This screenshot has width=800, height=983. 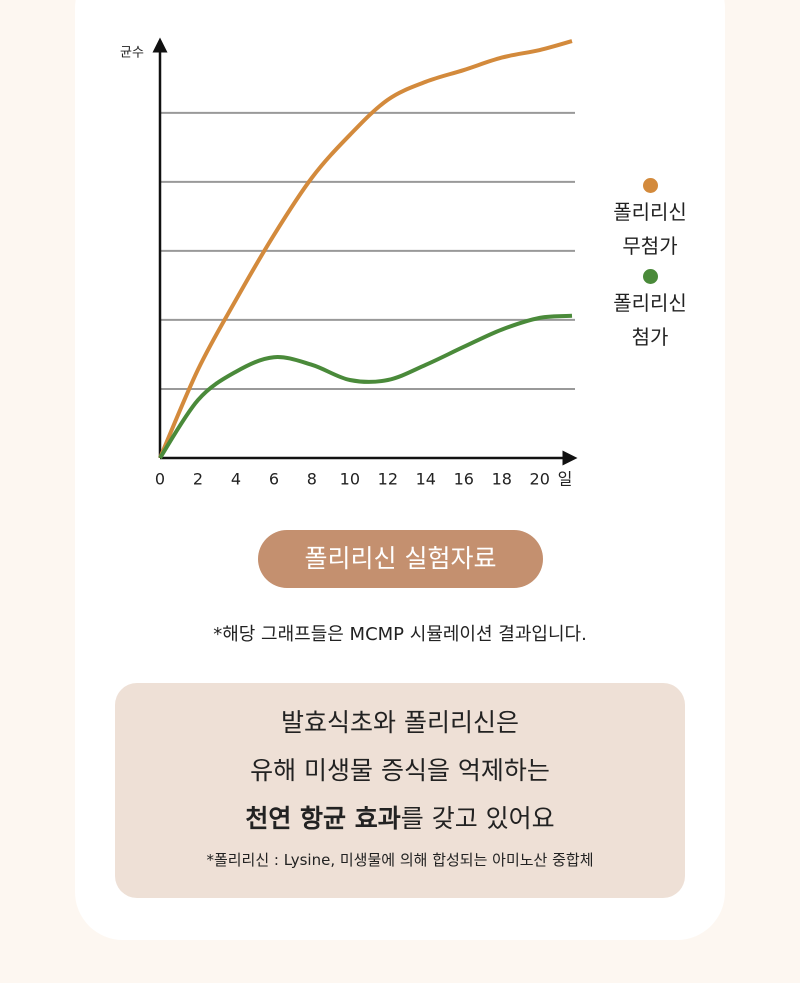 What do you see at coordinates (477, 818) in the screenshot?
I see `summary-text: 를 갖고 있어요` at bounding box center [477, 818].